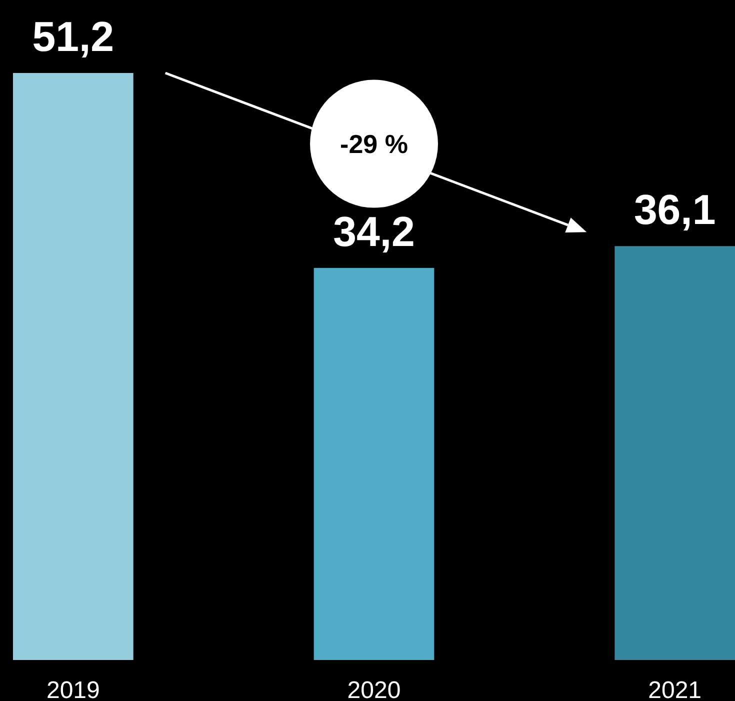  I want to click on x-tick-label: 2021, so click(675, 689).